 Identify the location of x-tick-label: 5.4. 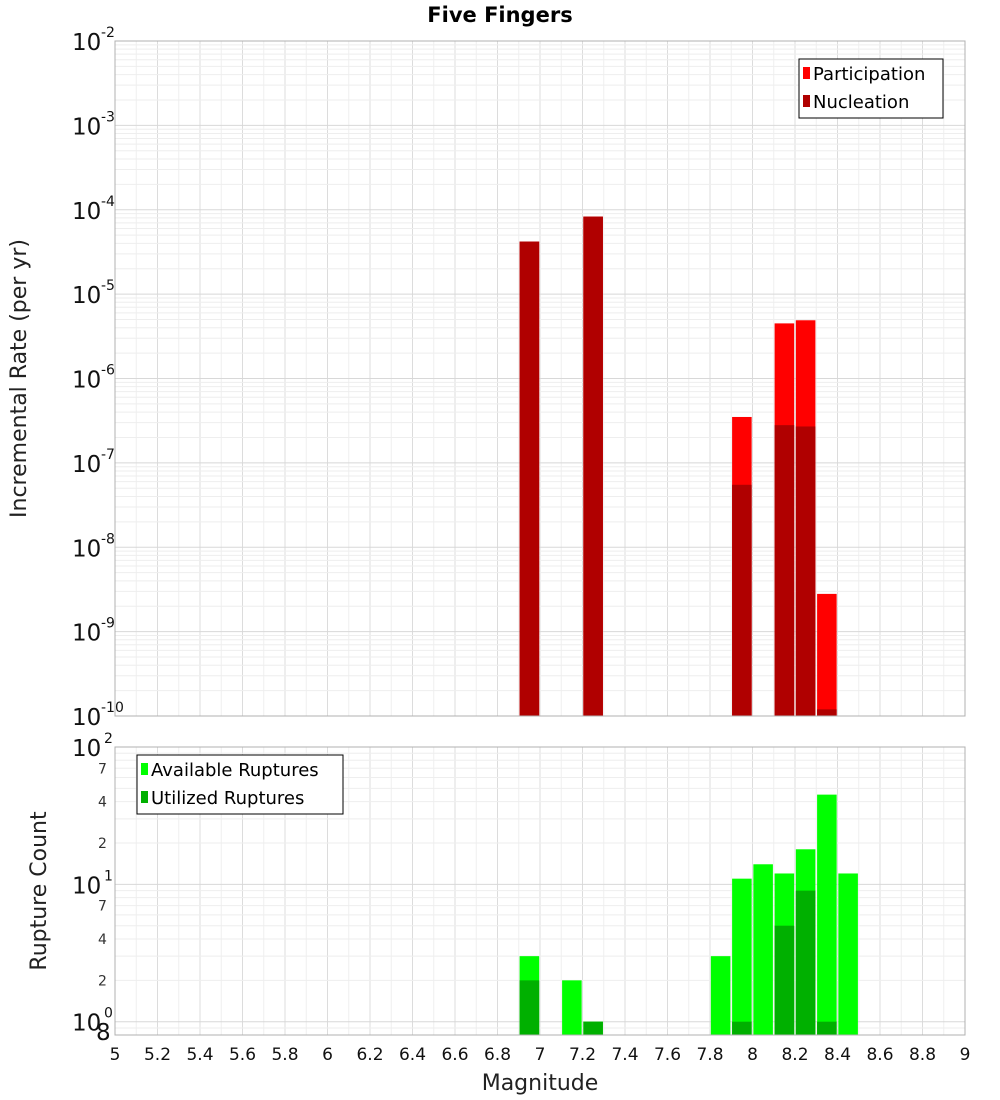
(199, 1055).